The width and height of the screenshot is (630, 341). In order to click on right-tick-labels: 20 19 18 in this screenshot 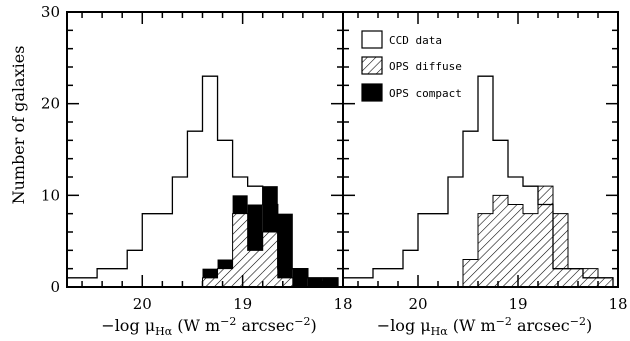, I will do `click(517, 304)`.